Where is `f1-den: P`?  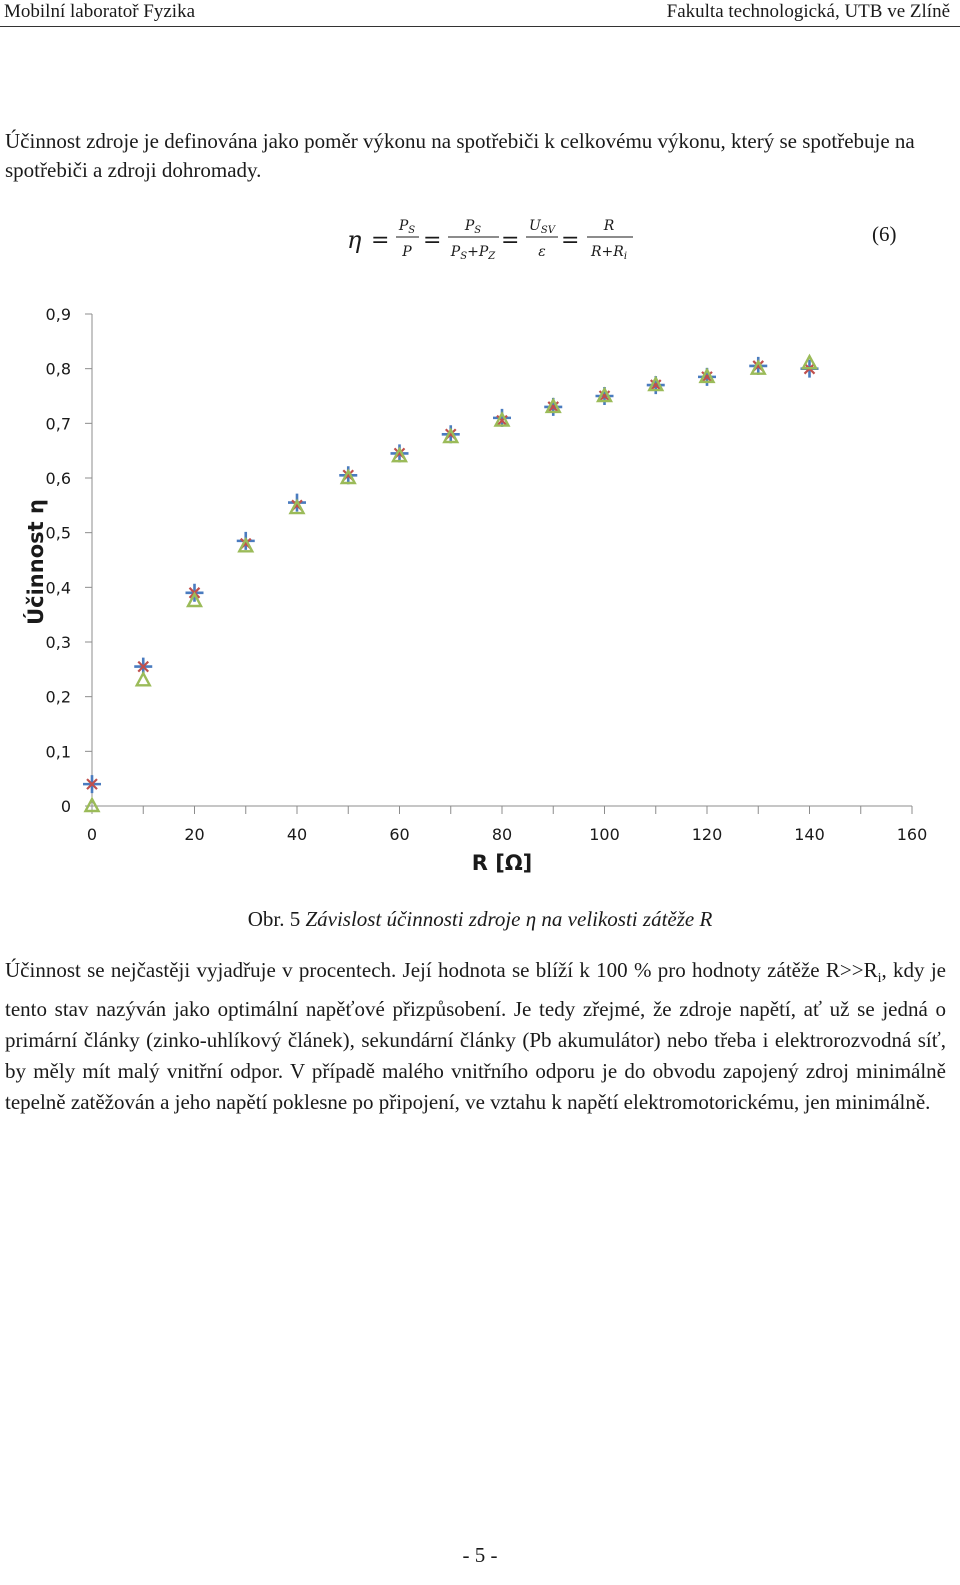
f1-den: P is located at coordinates (406, 252).